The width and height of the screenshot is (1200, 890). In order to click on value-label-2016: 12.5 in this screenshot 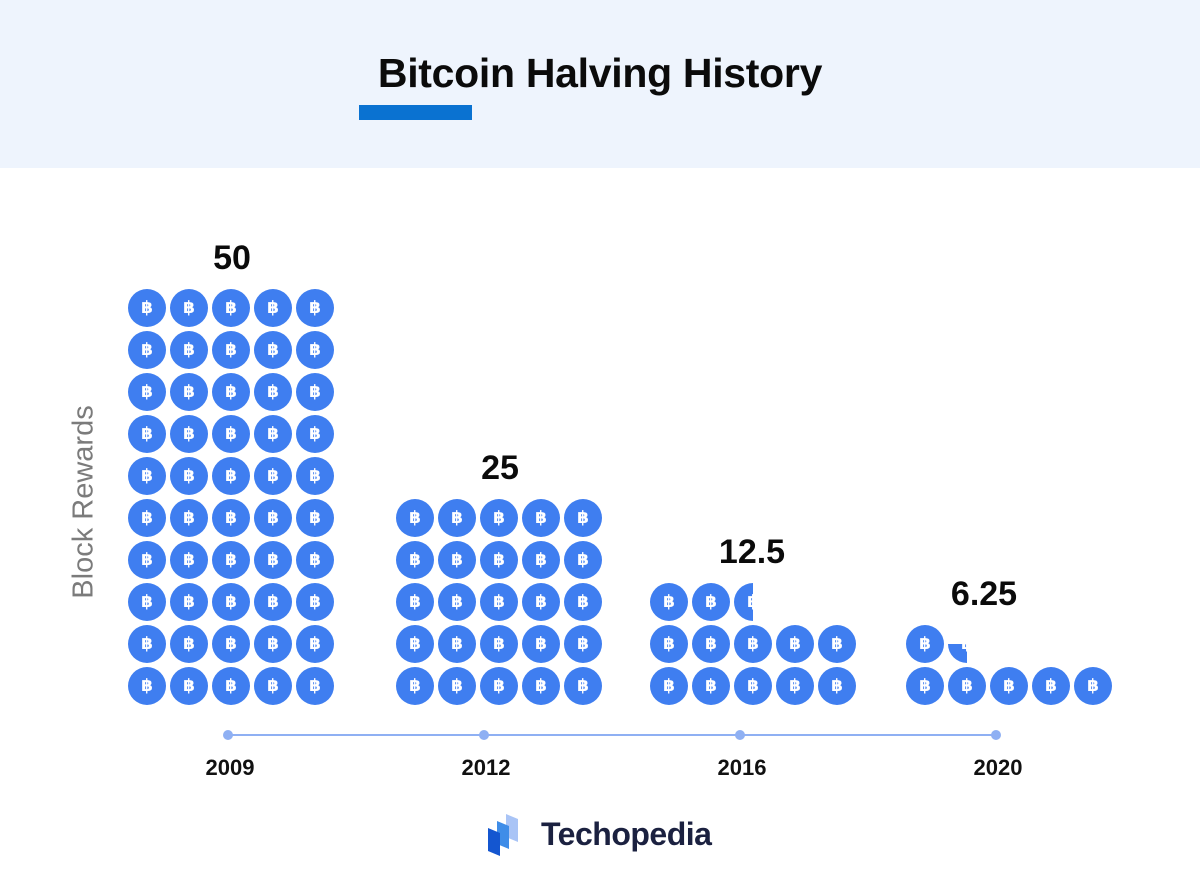, I will do `click(752, 552)`.